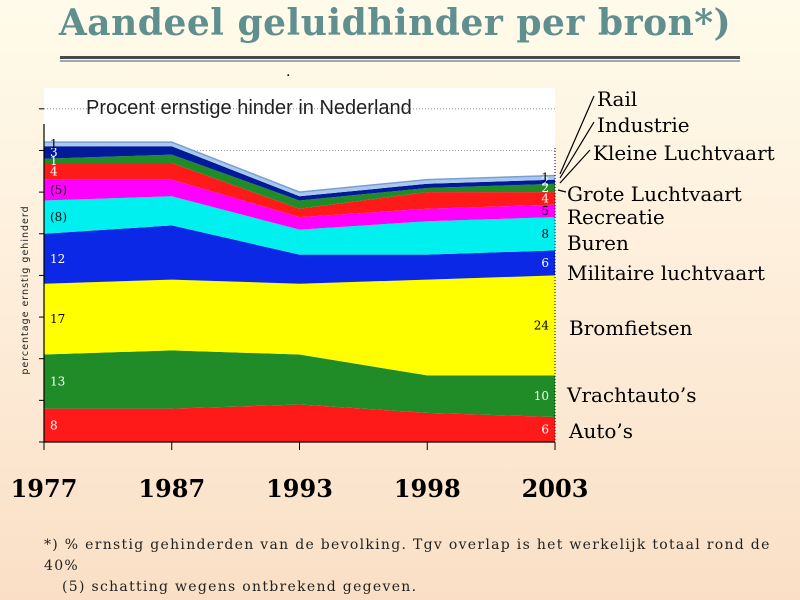 Image resolution: width=800 pixels, height=600 pixels. Describe the element at coordinates (600, 431) in the screenshot. I see `legend-label: Auto’s` at that location.